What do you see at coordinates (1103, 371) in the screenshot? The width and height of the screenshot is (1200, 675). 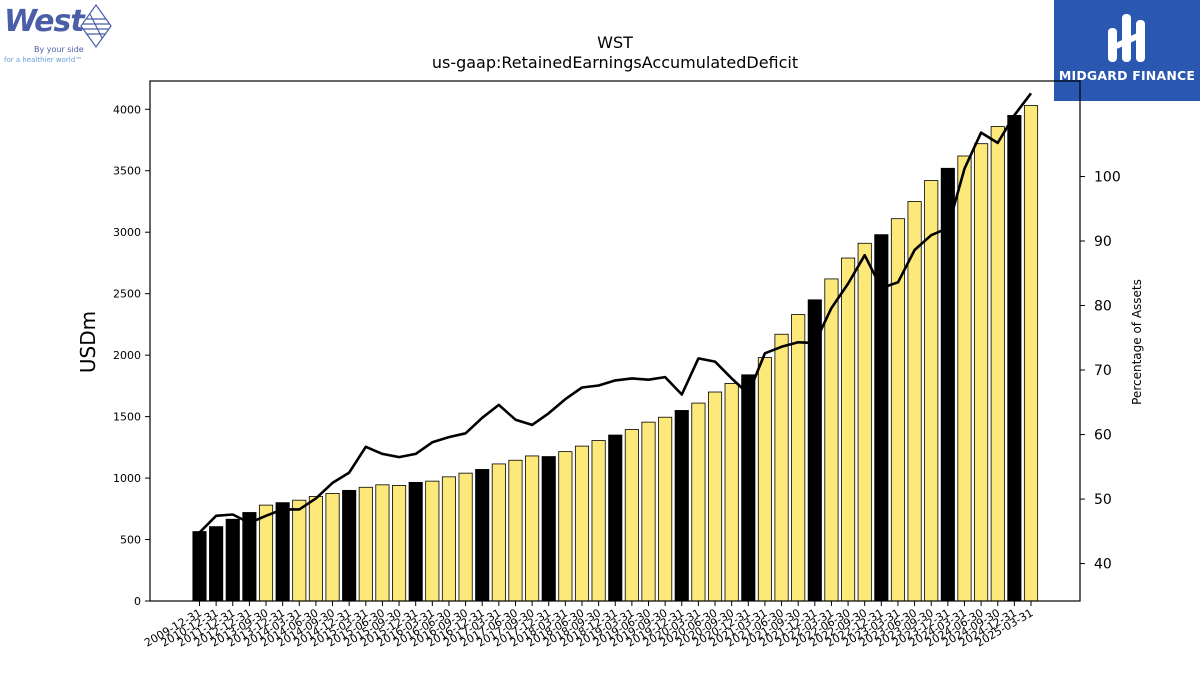 I see `y2-tick-label: 70` at bounding box center [1103, 371].